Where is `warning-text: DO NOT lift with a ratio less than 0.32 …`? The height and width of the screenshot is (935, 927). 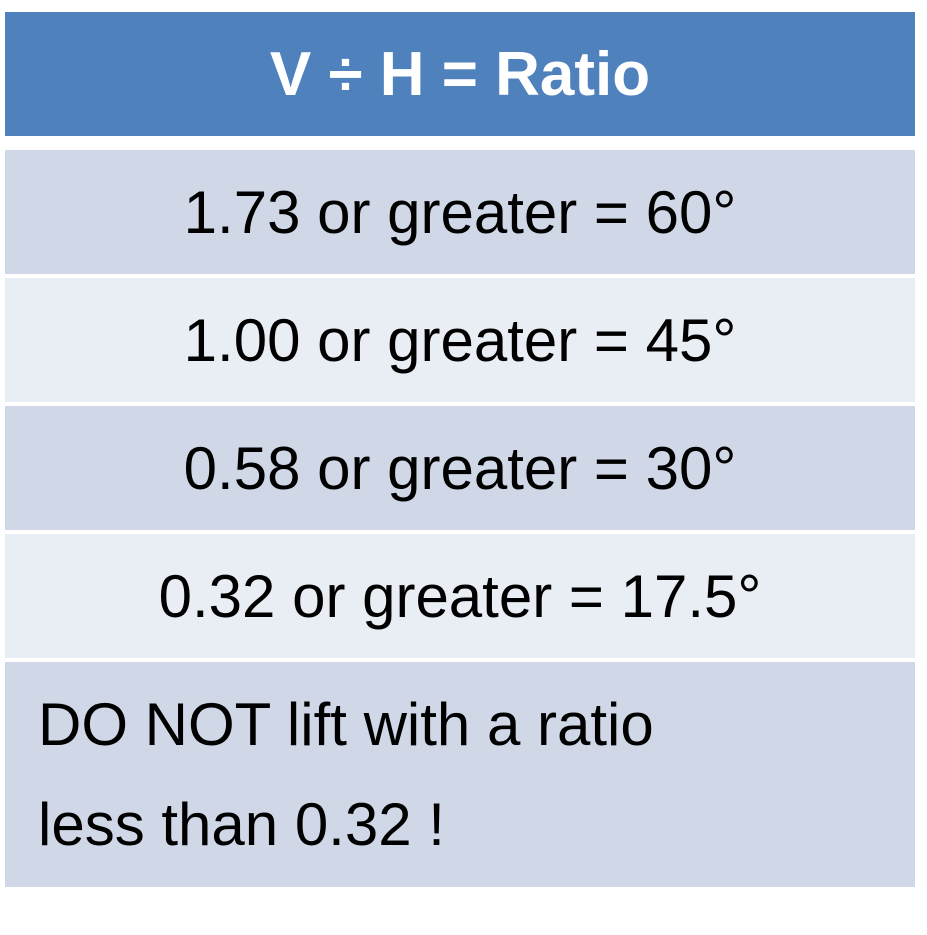
warning-text: DO NOT lift with a ratio less than 0.32 … is located at coordinates (346, 774).